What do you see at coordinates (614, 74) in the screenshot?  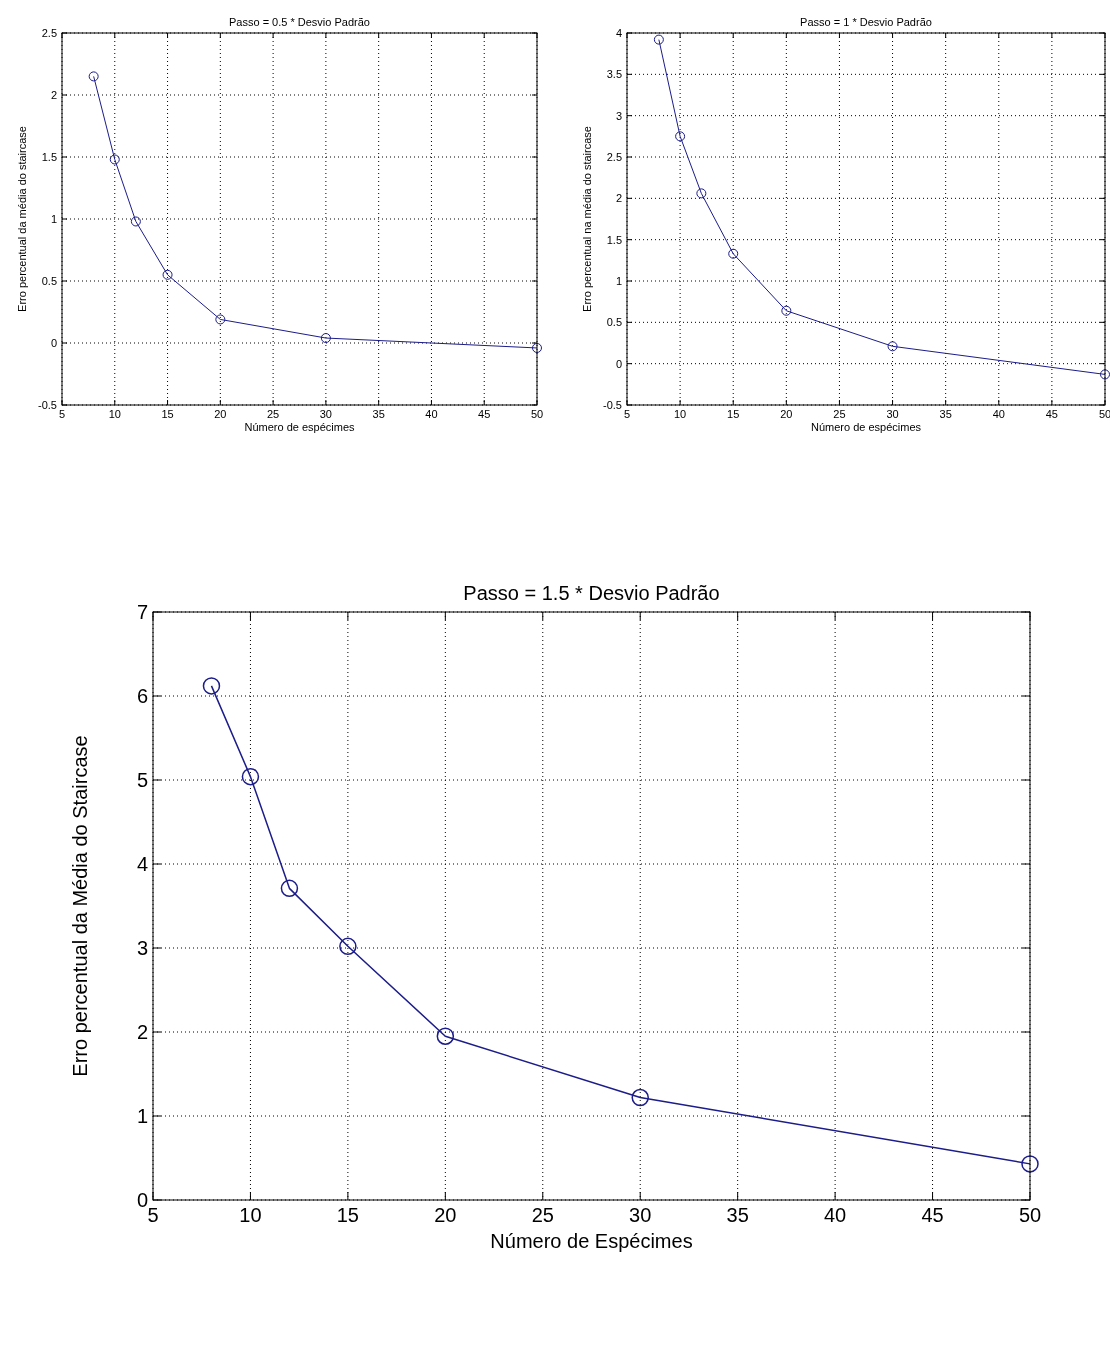 I see `y-tick-label: 3.5` at bounding box center [614, 74].